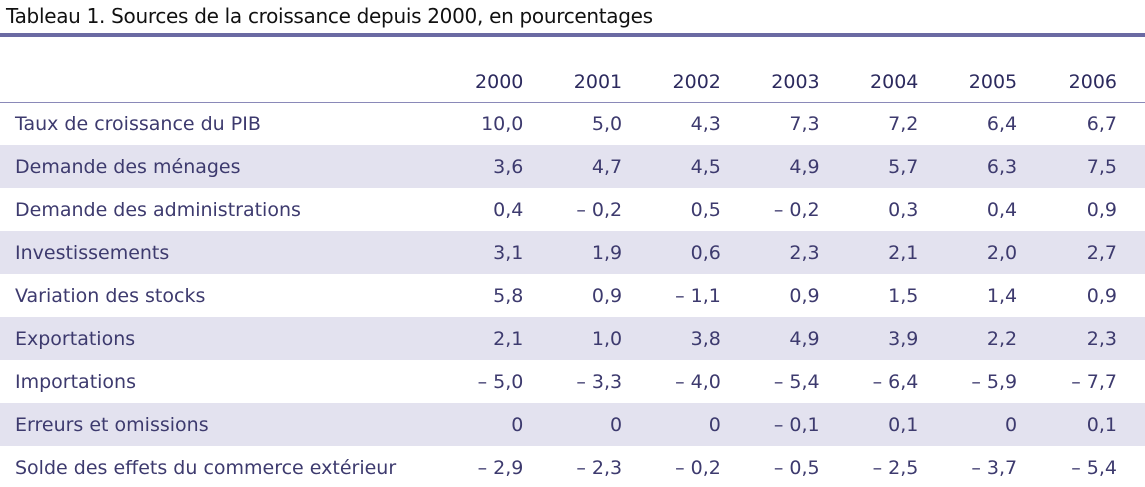 The height and width of the screenshot is (487, 1145). Describe the element at coordinates (699, 338) in the screenshot. I see `table-cell: 3,8` at that location.